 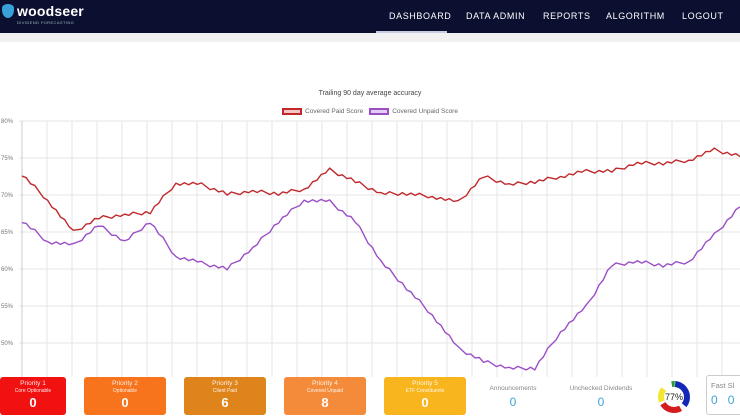 I want to click on y-tick-label: 50%, so click(x=7, y=344).